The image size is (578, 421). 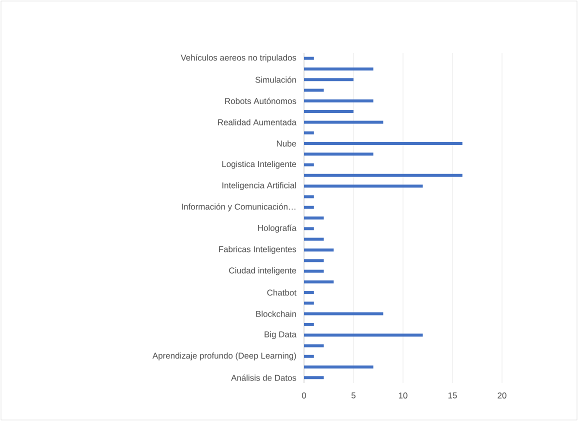 What do you see at coordinates (263, 377) in the screenshot?
I see `y-tick-label: Análisis de Datos` at bounding box center [263, 377].